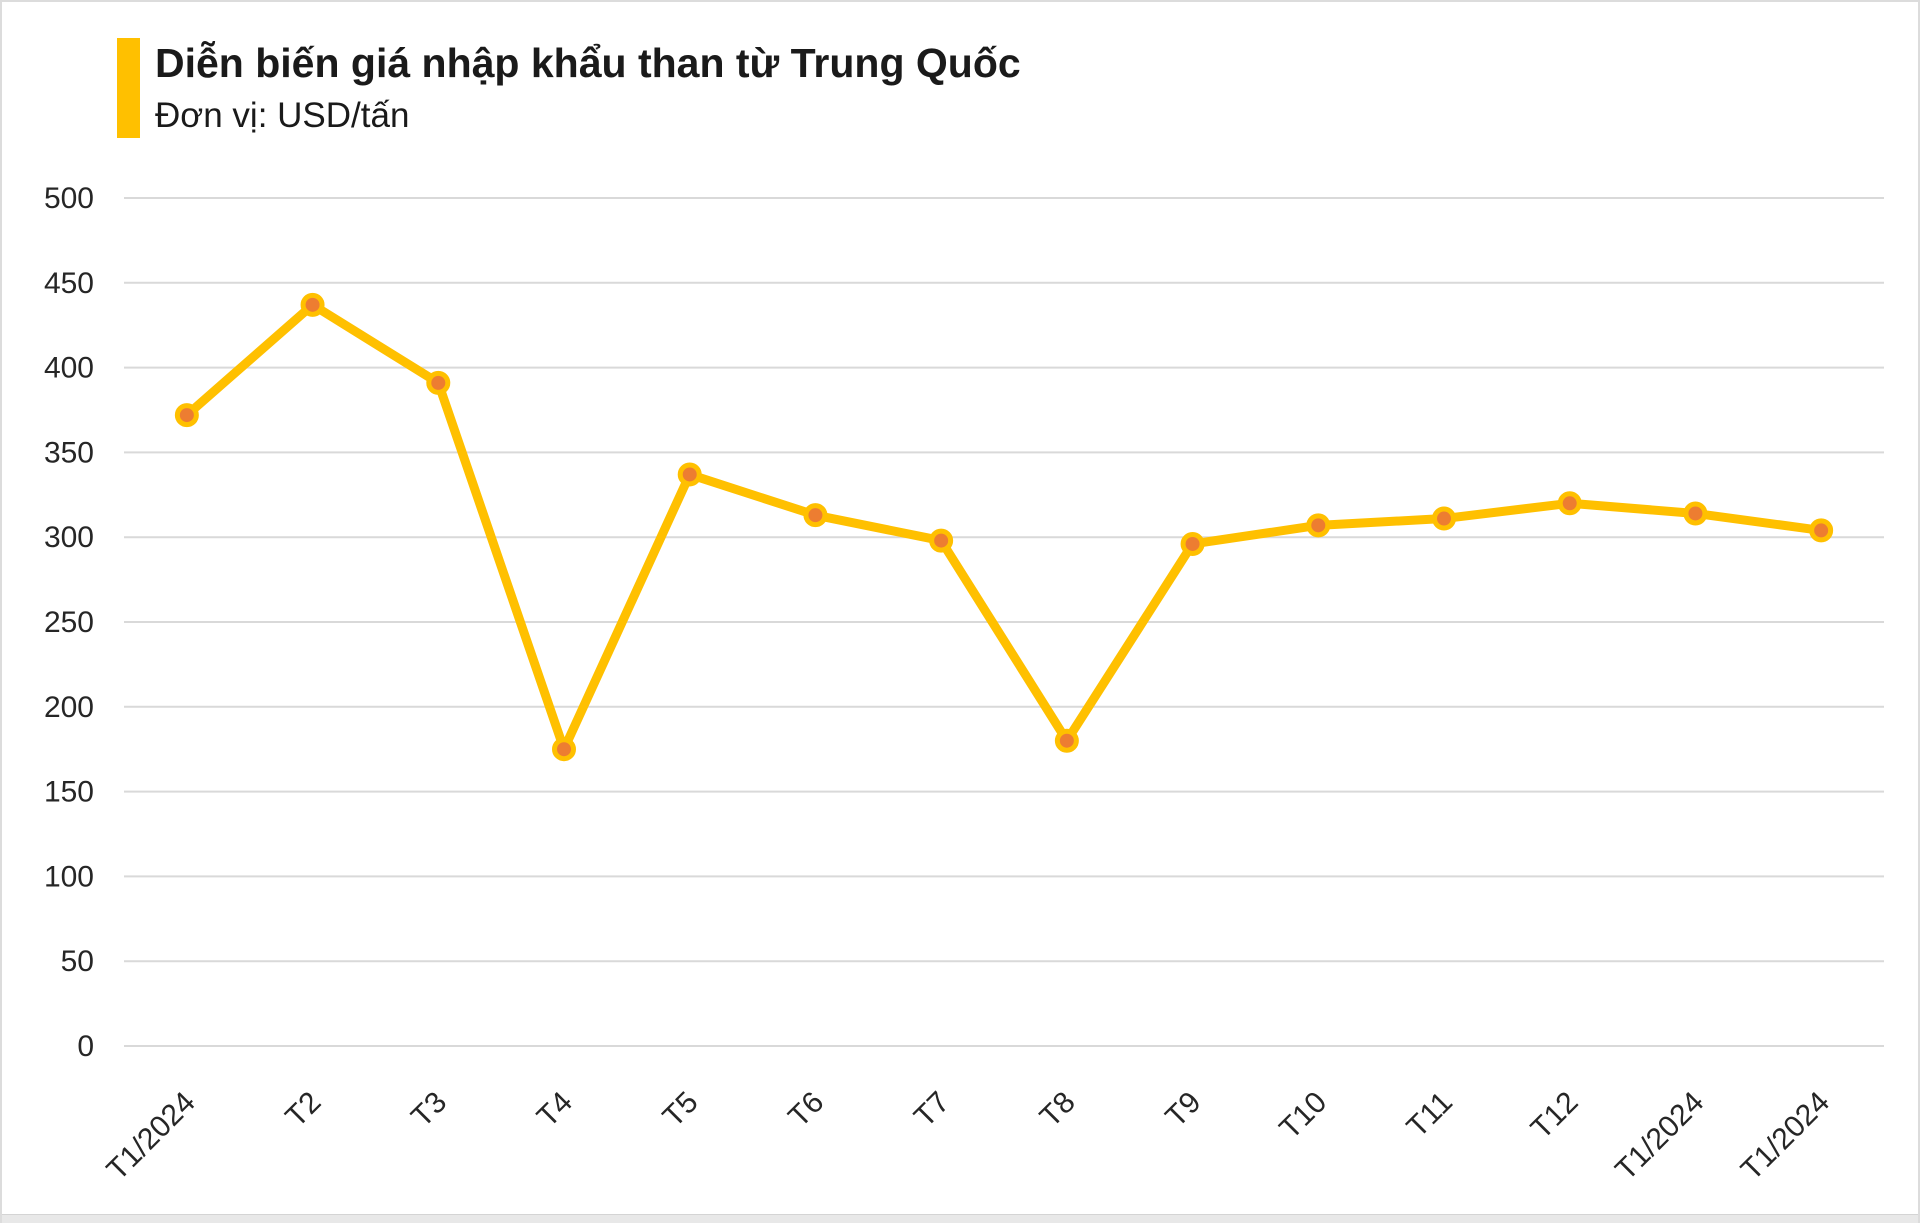  What do you see at coordinates (681, 1110) in the screenshot?
I see `x-tick-label: T5` at bounding box center [681, 1110].